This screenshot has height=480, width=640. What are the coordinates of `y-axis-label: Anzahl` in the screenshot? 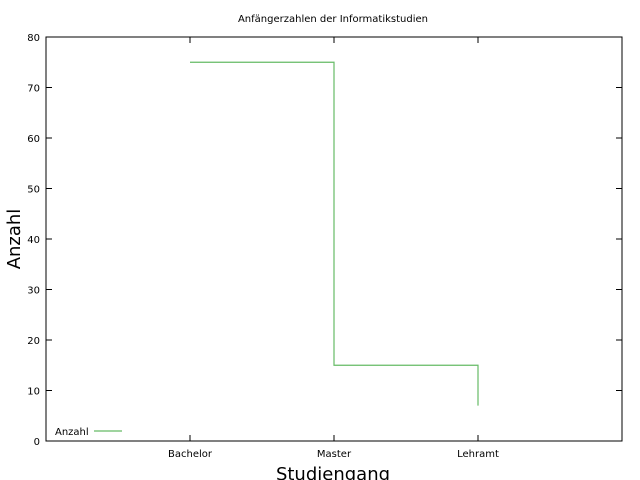 It's located at (14, 239).